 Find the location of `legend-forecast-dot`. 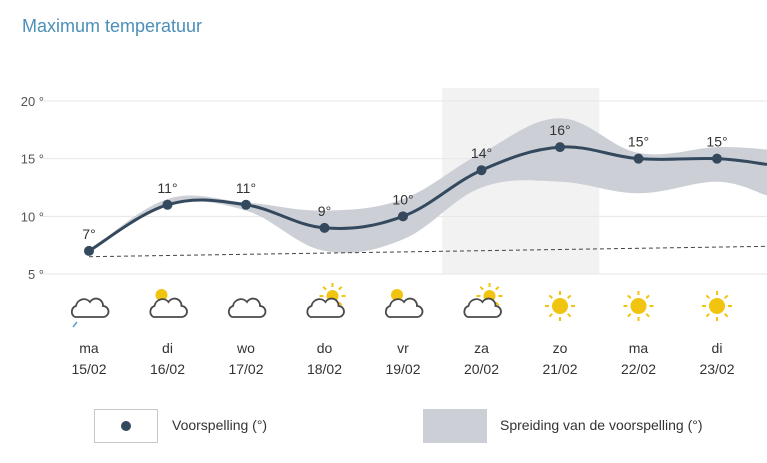

legend-forecast-dot is located at coordinates (126, 426).